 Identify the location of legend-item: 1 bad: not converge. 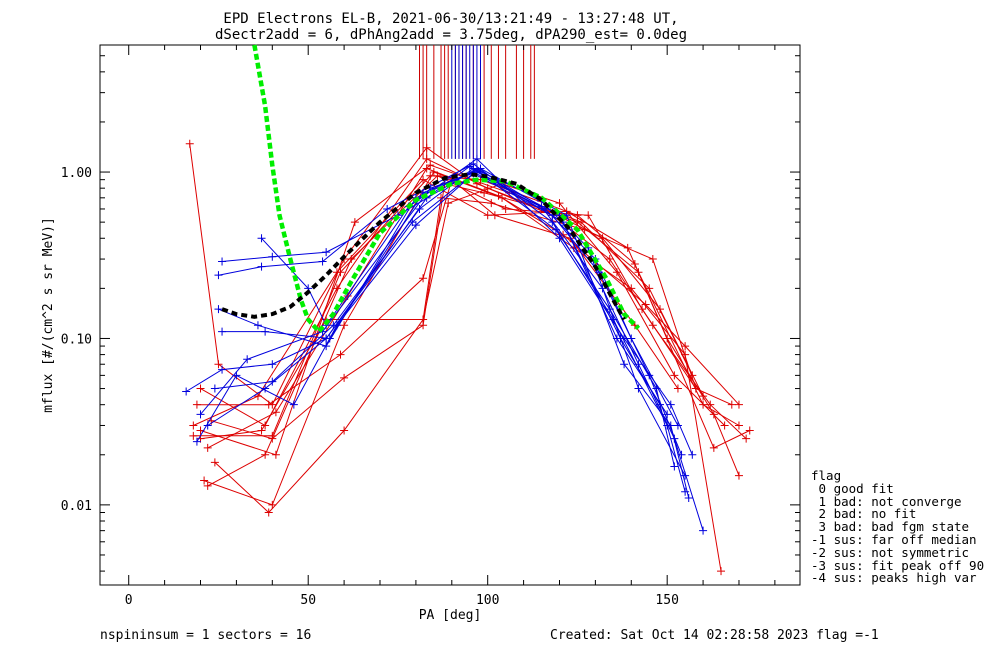
(886, 501).